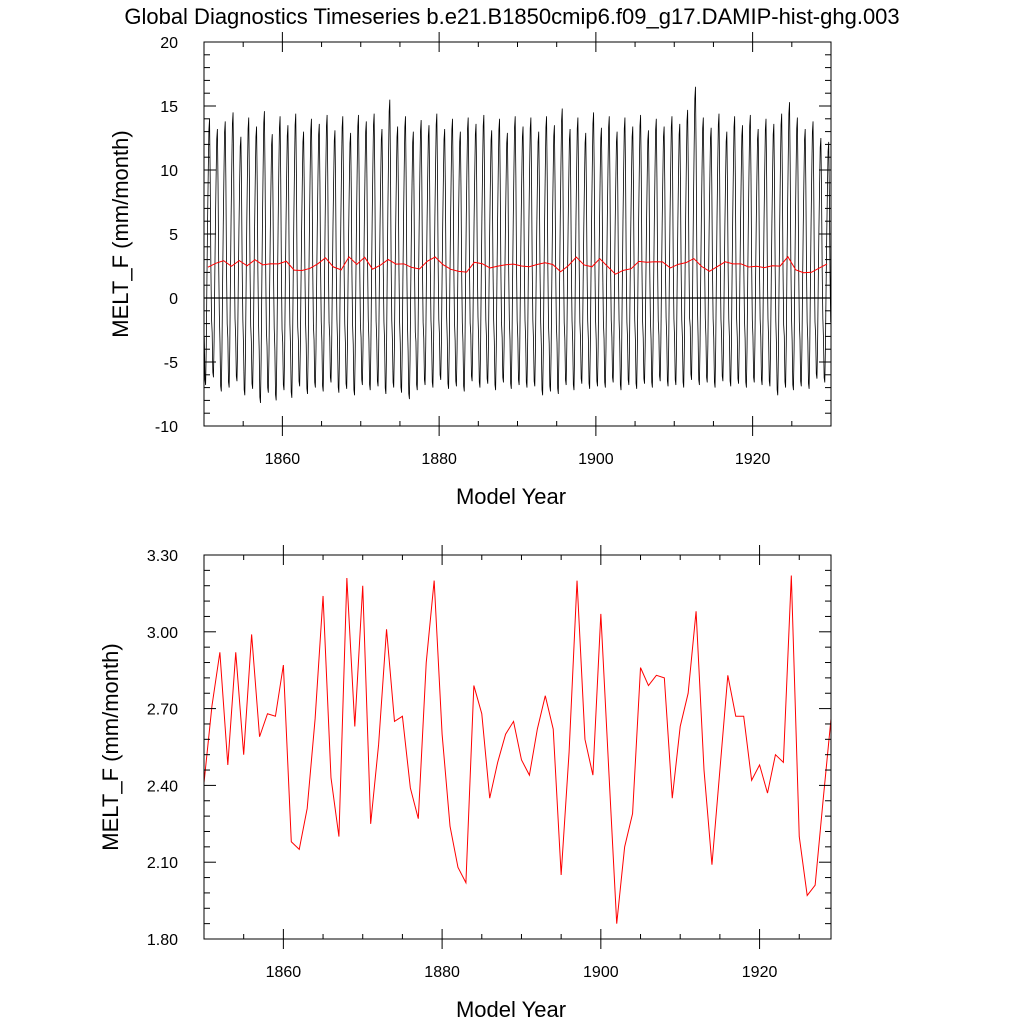 This screenshot has width=1024, height=1024. I want to click on y-tick-label: 3.30, so click(162, 556).